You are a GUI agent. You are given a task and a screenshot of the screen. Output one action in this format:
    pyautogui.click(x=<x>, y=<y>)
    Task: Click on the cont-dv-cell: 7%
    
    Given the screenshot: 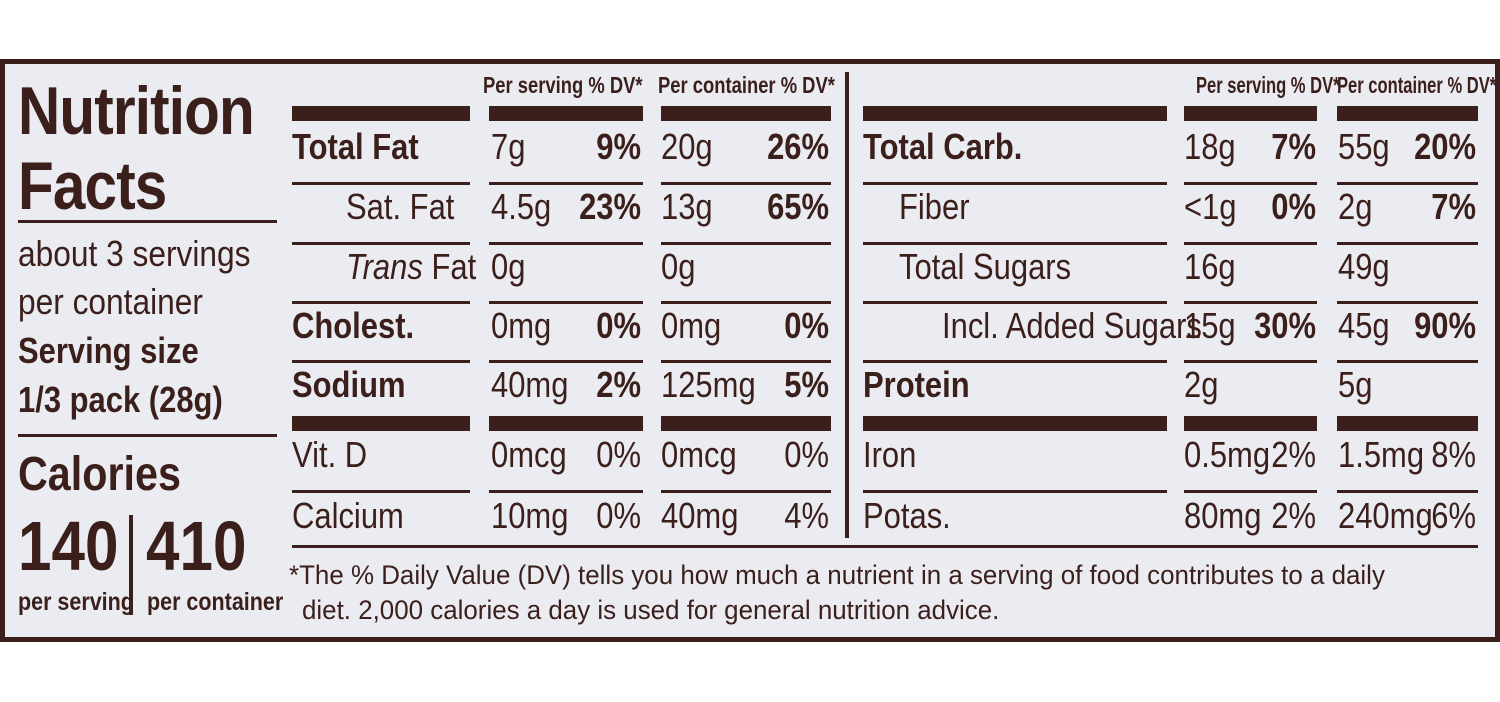 What is the action you would take?
    pyautogui.click(x=1450, y=207)
    